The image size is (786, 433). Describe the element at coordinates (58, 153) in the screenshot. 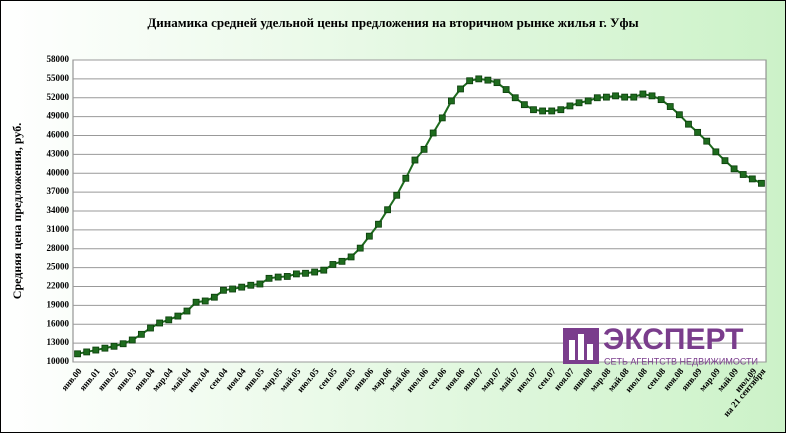

I see `y-tick-label: 43000` at that location.